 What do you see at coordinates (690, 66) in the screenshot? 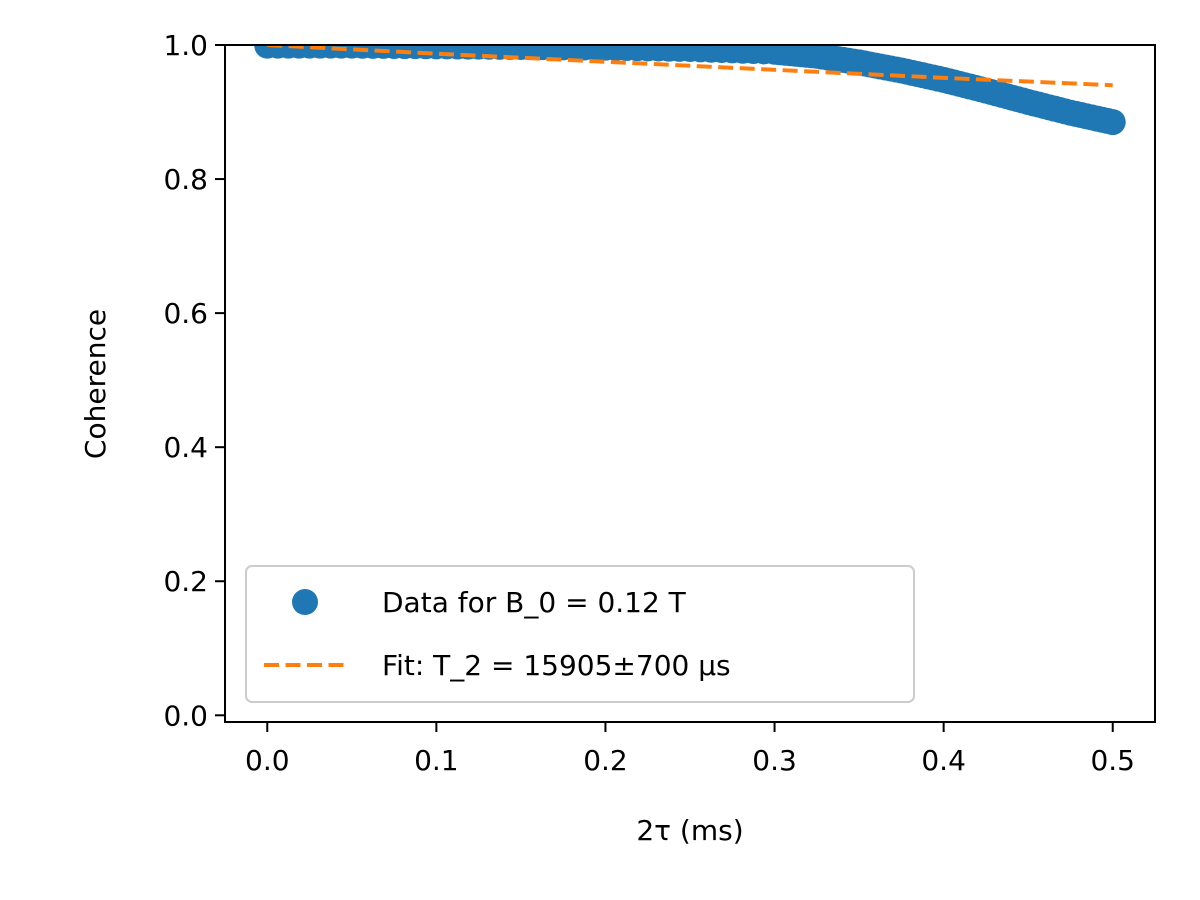
I see `fit-line` at bounding box center [690, 66].